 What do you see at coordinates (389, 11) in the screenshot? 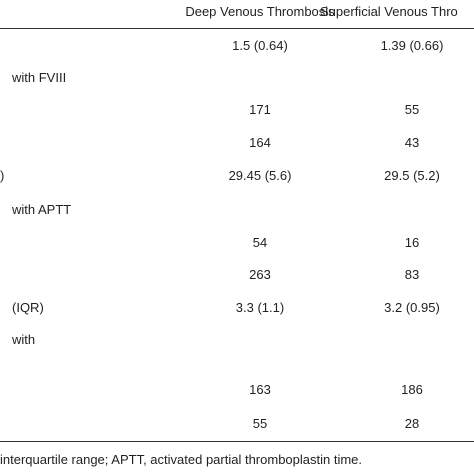
I see `column-header: Superficial Venous Thro` at bounding box center [389, 11].